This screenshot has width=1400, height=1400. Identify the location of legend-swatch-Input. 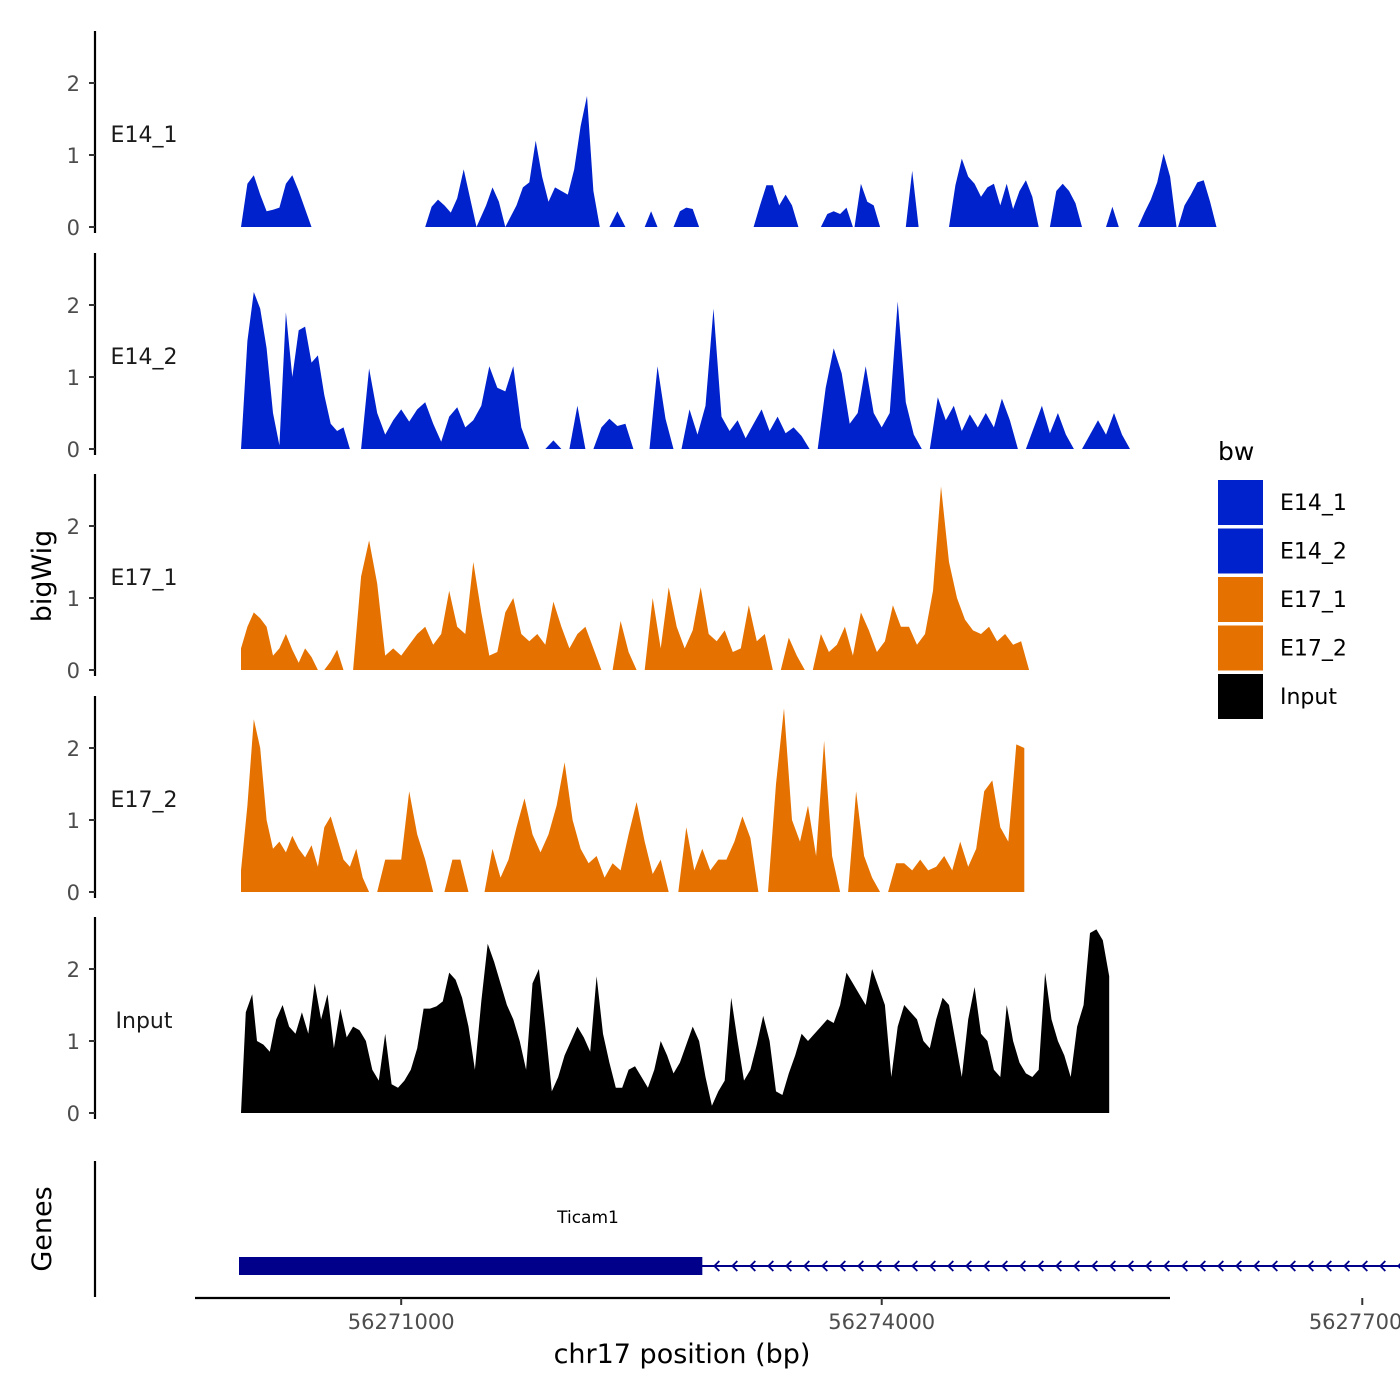
(1240, 696).